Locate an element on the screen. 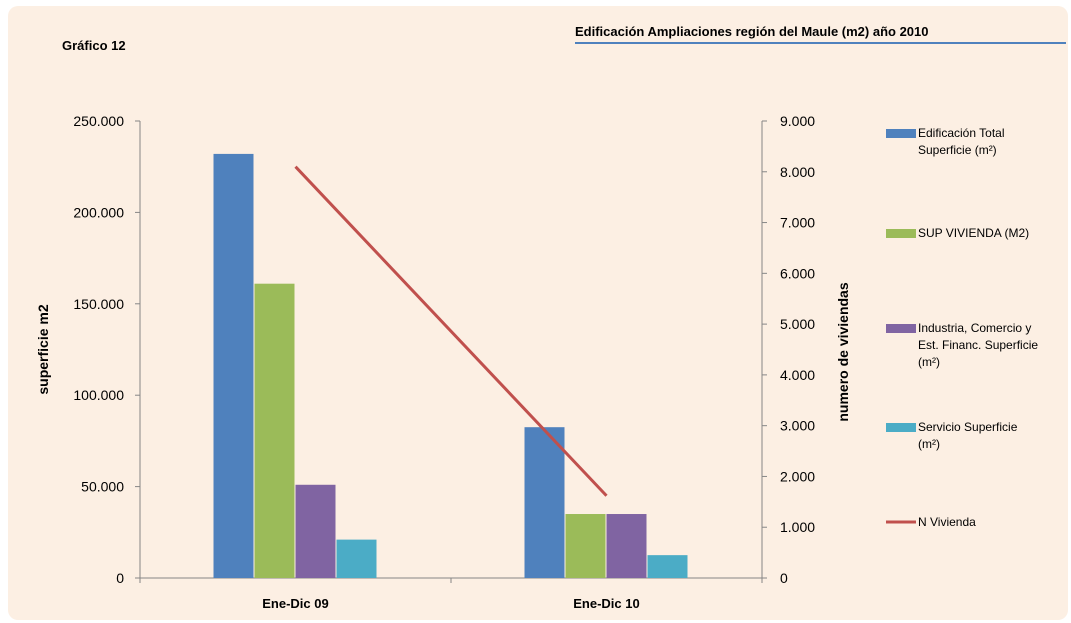  y-tick-label-right: 7.000 is located at coordinates (797, 223).